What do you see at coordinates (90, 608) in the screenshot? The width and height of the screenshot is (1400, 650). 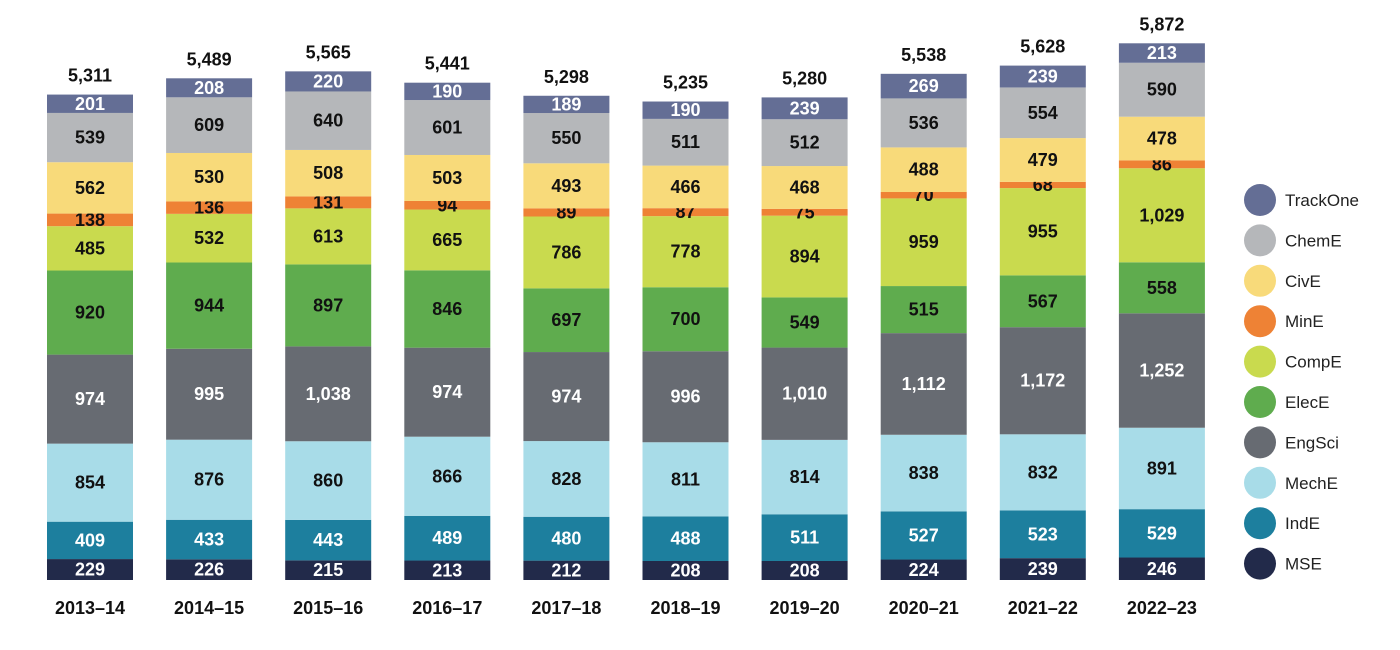 I see `x-tick-label: 2013–14` at bounding box center [90, 608].